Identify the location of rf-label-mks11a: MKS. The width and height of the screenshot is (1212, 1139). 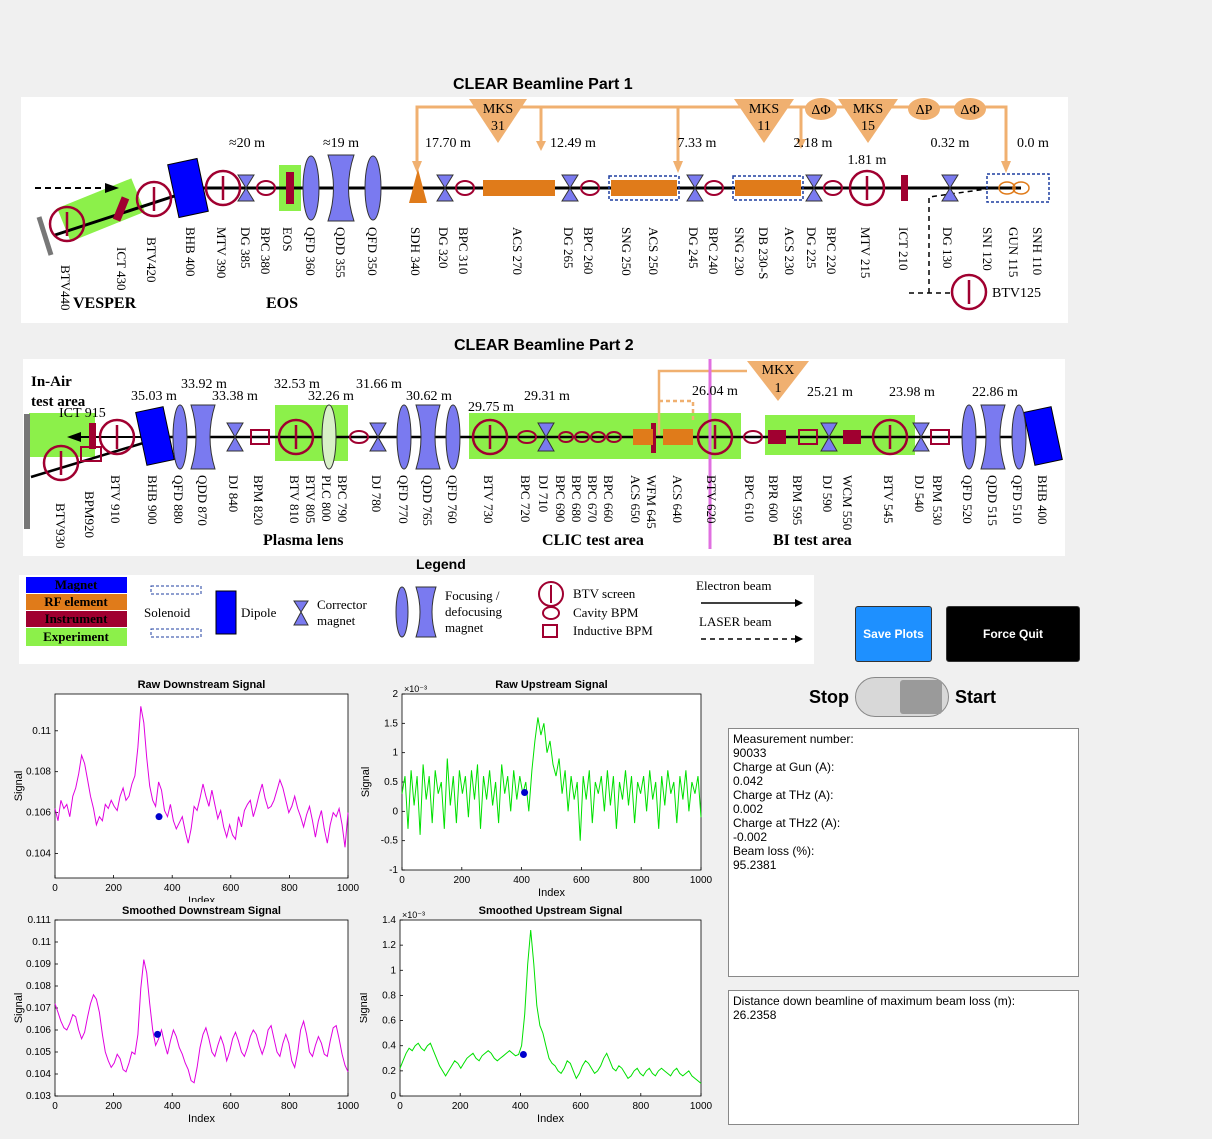
(764, 109).